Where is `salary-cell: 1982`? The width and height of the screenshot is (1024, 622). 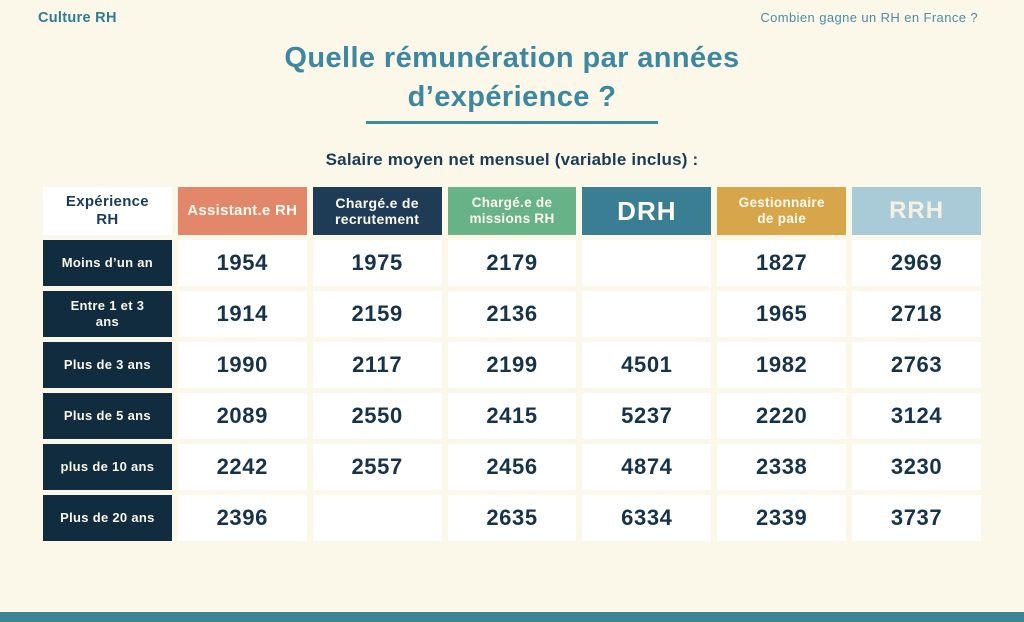 salary-cell: 1982 is located at coordinates (782, 365).